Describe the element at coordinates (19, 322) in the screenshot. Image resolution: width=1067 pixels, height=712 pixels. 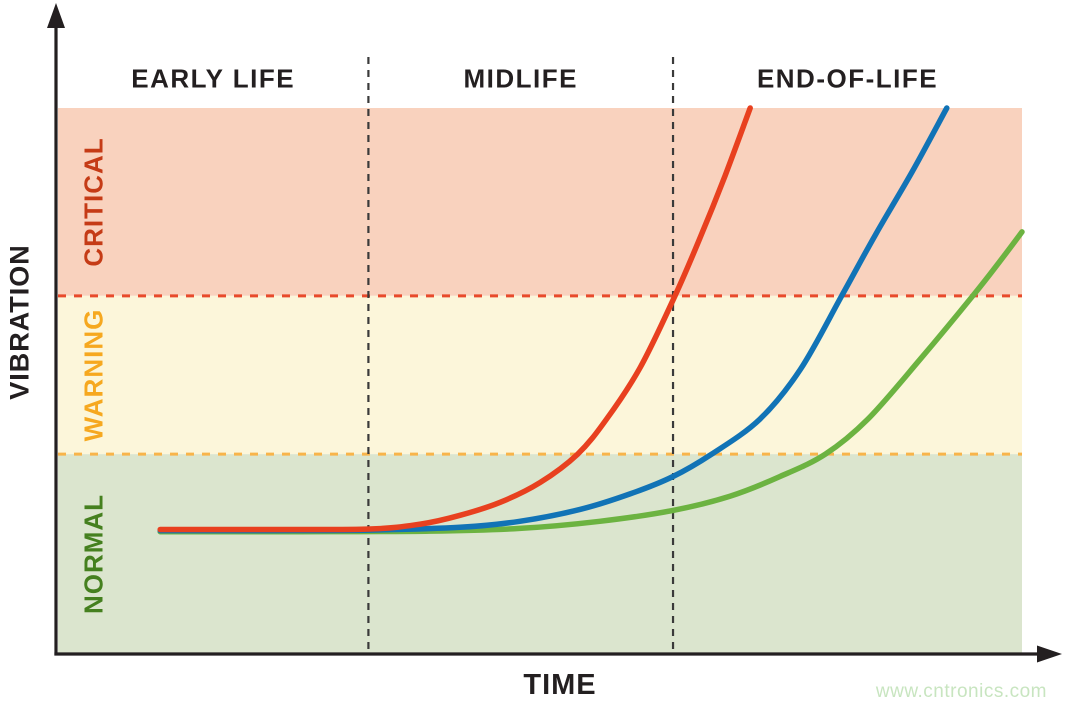
I see `y-axis-title: VIBRATION` at that location.